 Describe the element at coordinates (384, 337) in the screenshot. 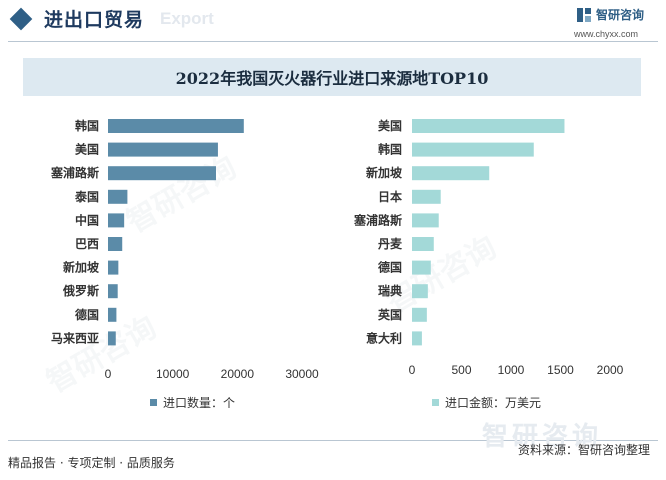

I see `category-label: 意大利` at that location.